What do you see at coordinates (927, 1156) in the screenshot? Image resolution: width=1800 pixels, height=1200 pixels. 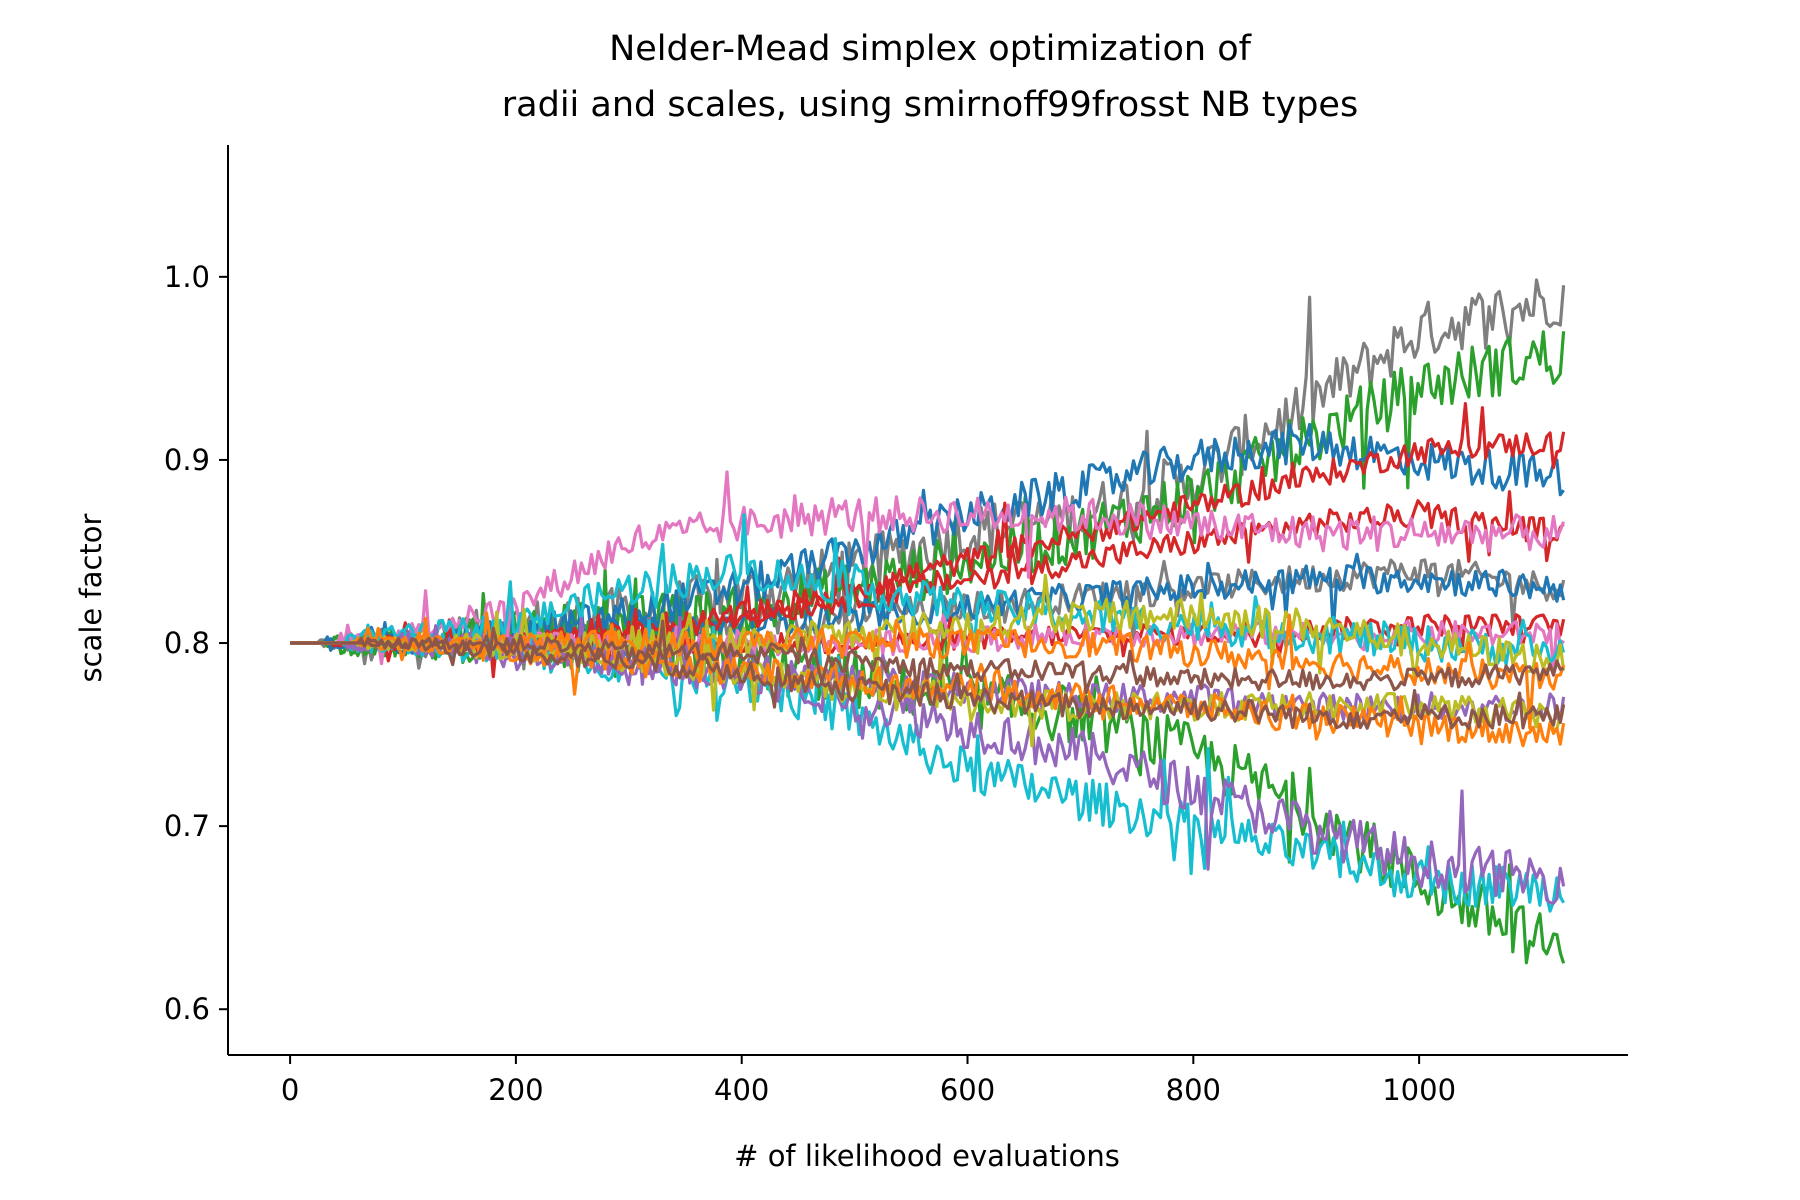 I see `x-axis-label: # of likelihood evaluations` at bounding box center [927, 1156].